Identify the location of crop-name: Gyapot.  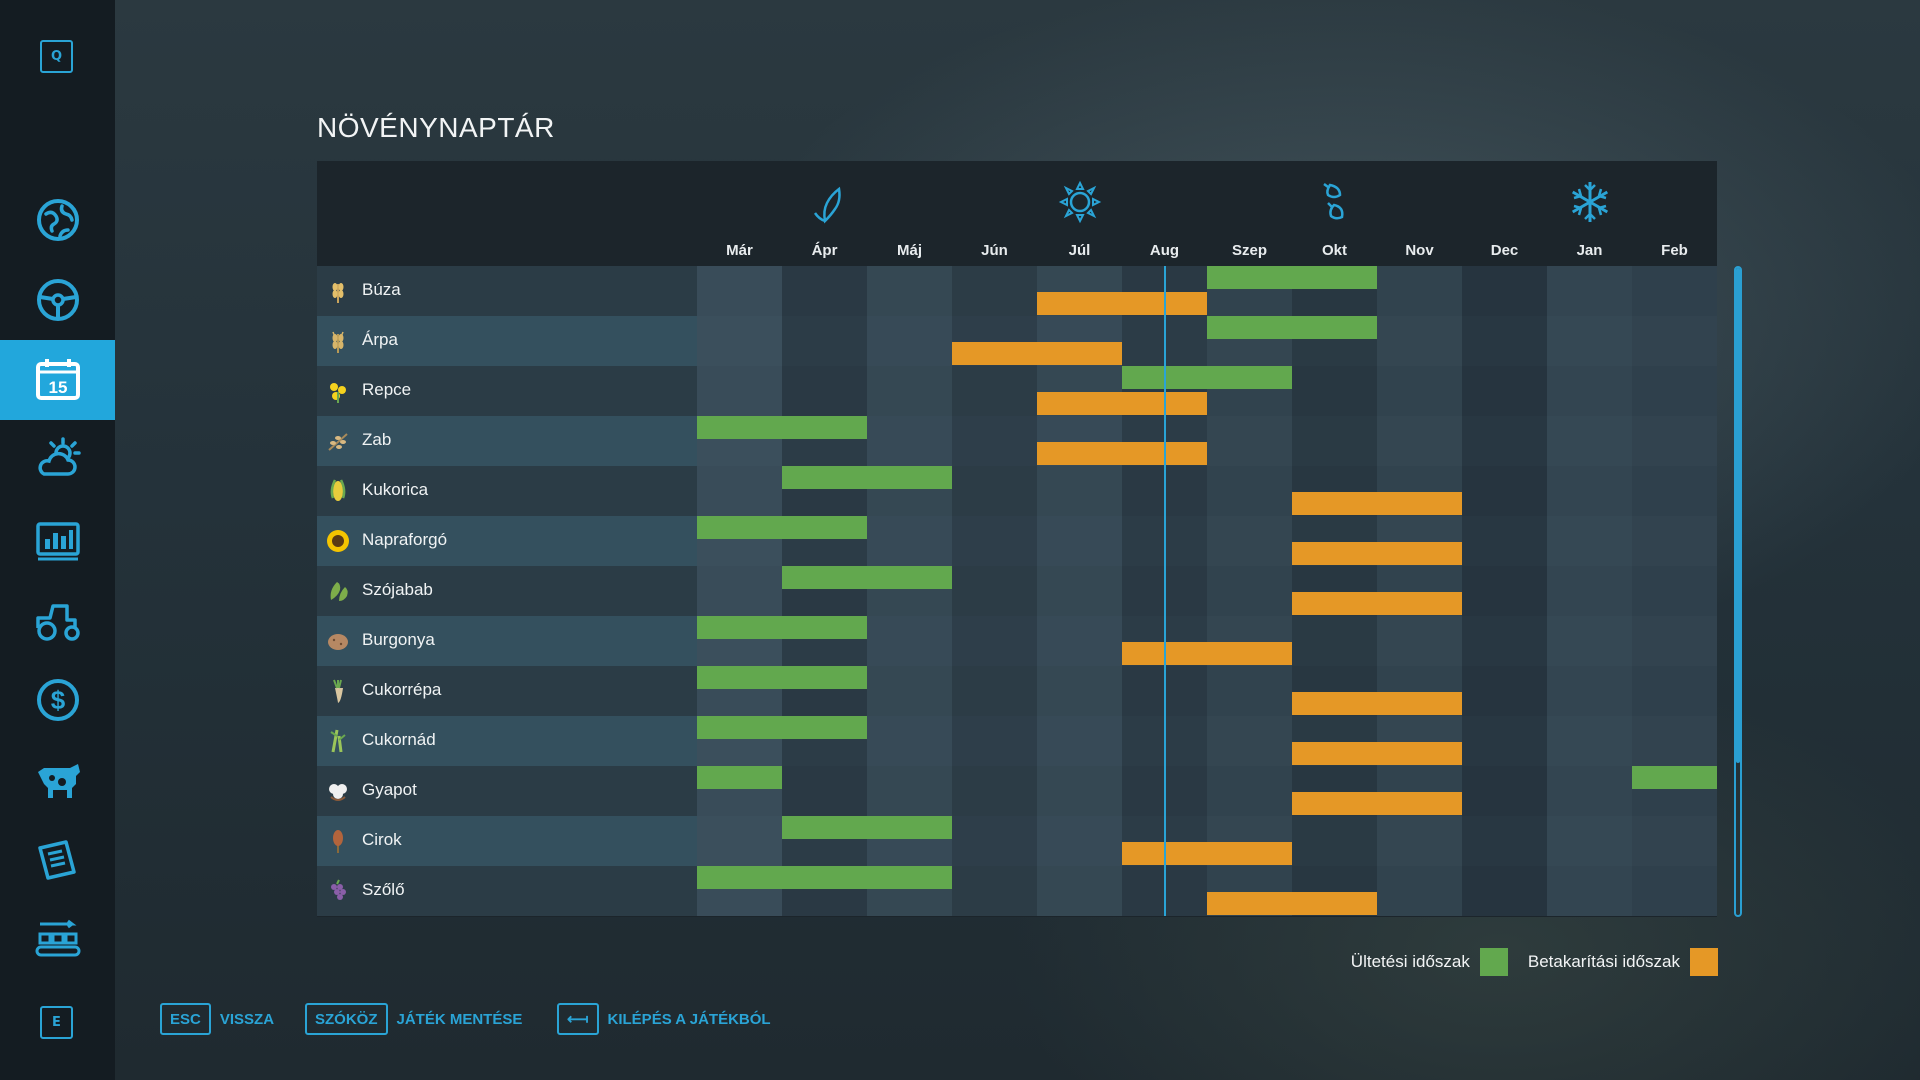
(389, 789).